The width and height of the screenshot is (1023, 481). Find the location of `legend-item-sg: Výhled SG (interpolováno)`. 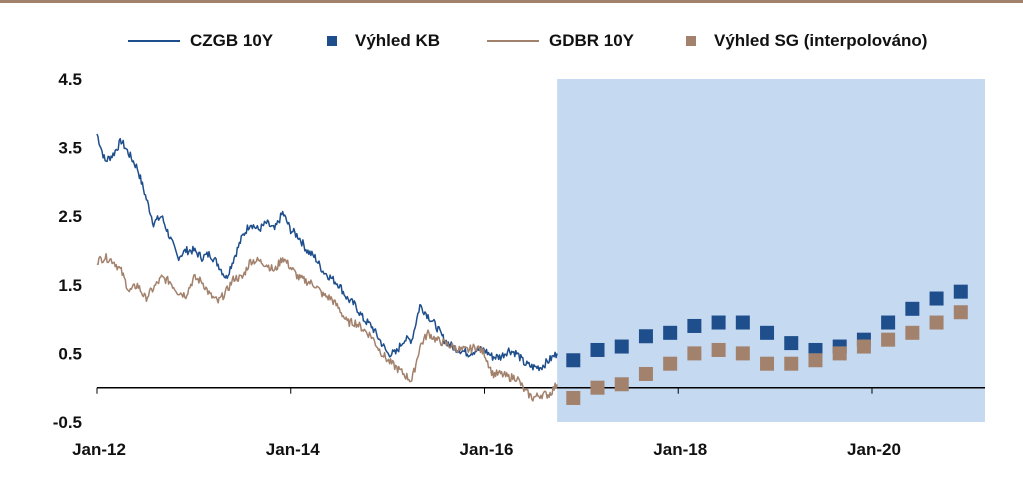

legend-item-sg: Výhled SG (interpolováno) is located at coordinates (806, 41).